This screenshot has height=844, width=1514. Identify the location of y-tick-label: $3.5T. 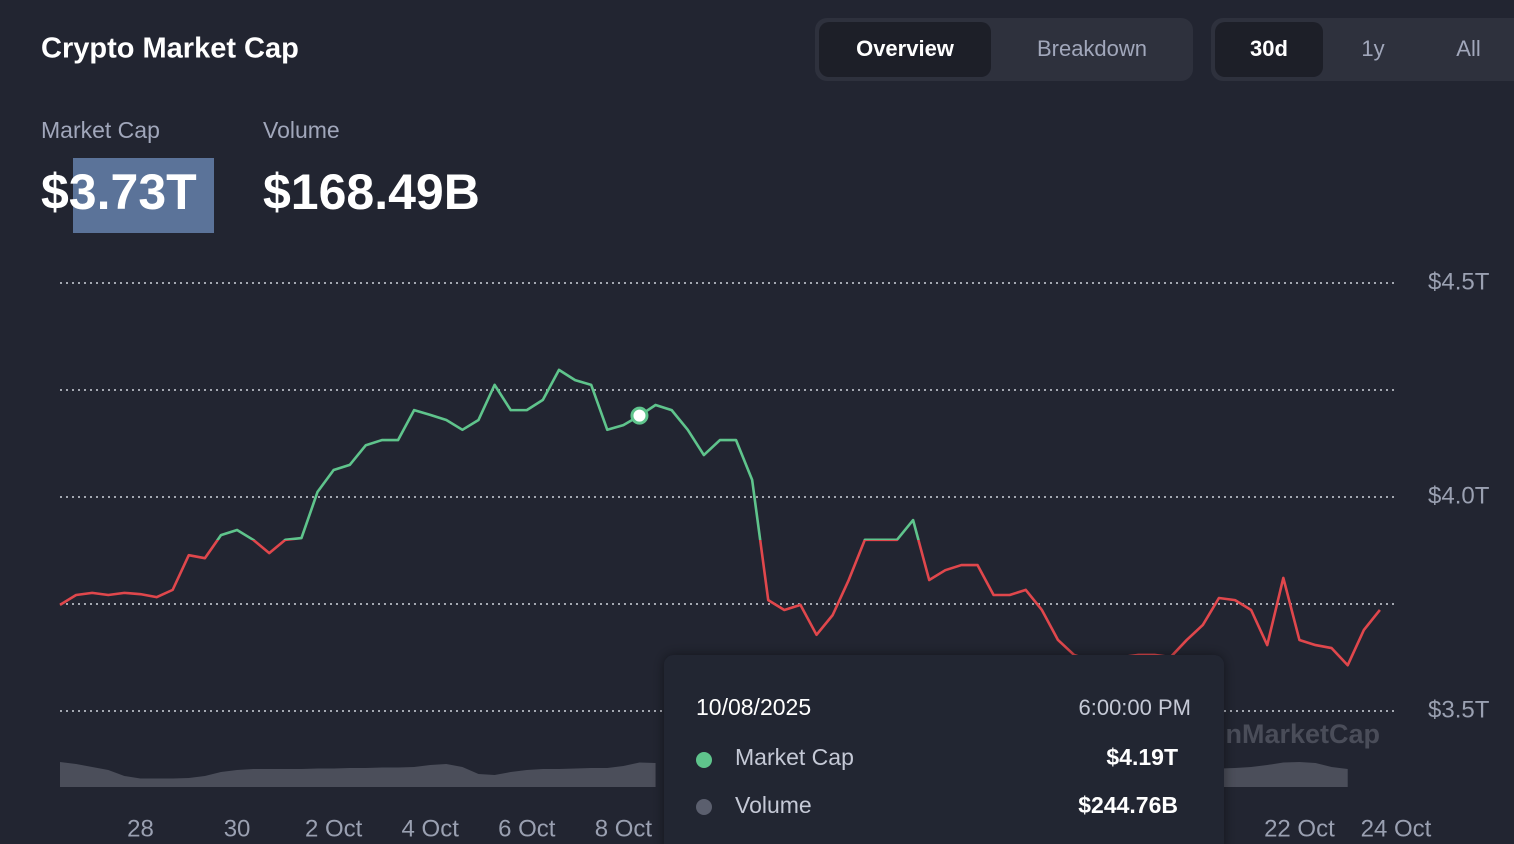
(1459, 709).